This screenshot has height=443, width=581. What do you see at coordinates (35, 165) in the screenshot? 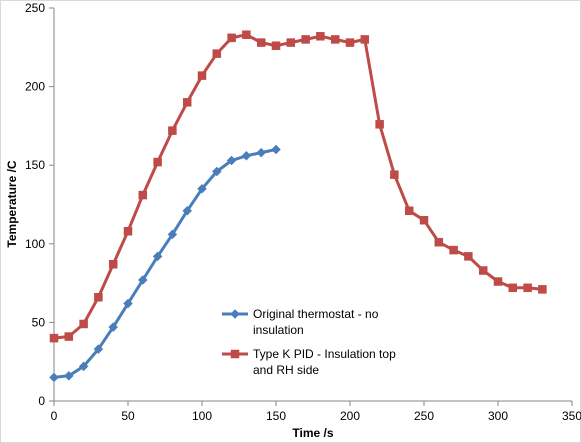
I see `y-tick-label: 150` at bounding box center [35, 165].